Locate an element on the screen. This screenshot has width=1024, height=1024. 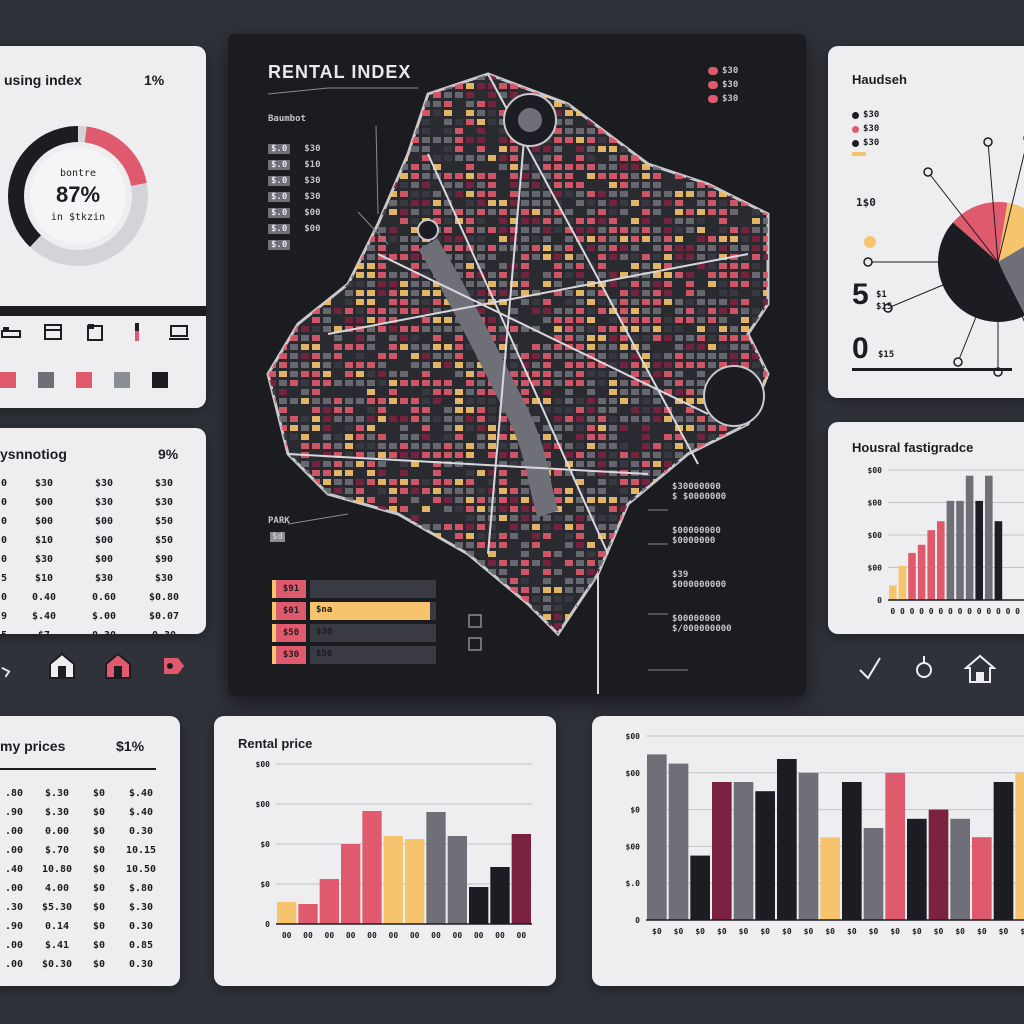
map-bar-row: $91 is located at coordinates (354, 589).